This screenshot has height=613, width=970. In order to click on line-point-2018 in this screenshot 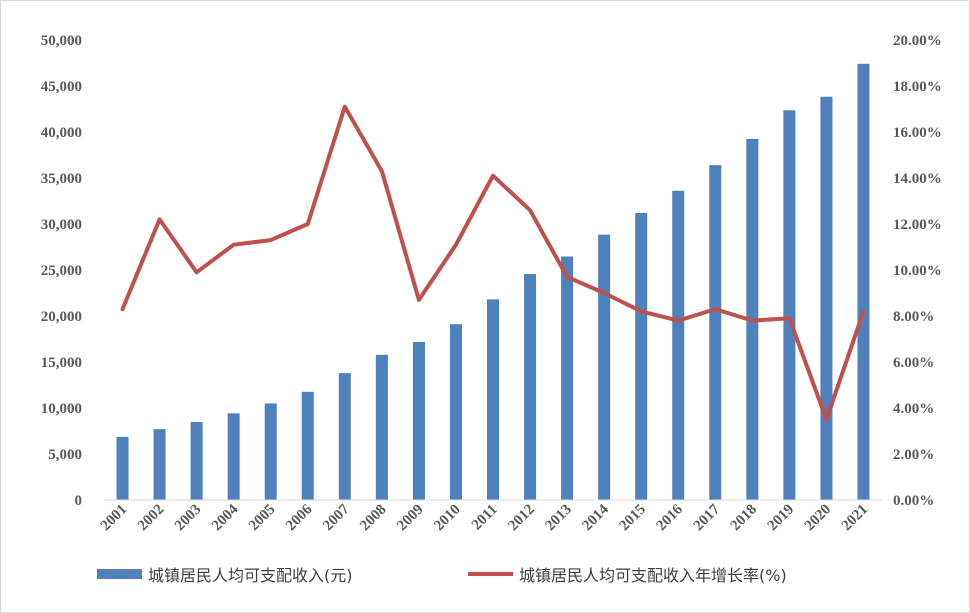, I will do `click(752, 321)`.